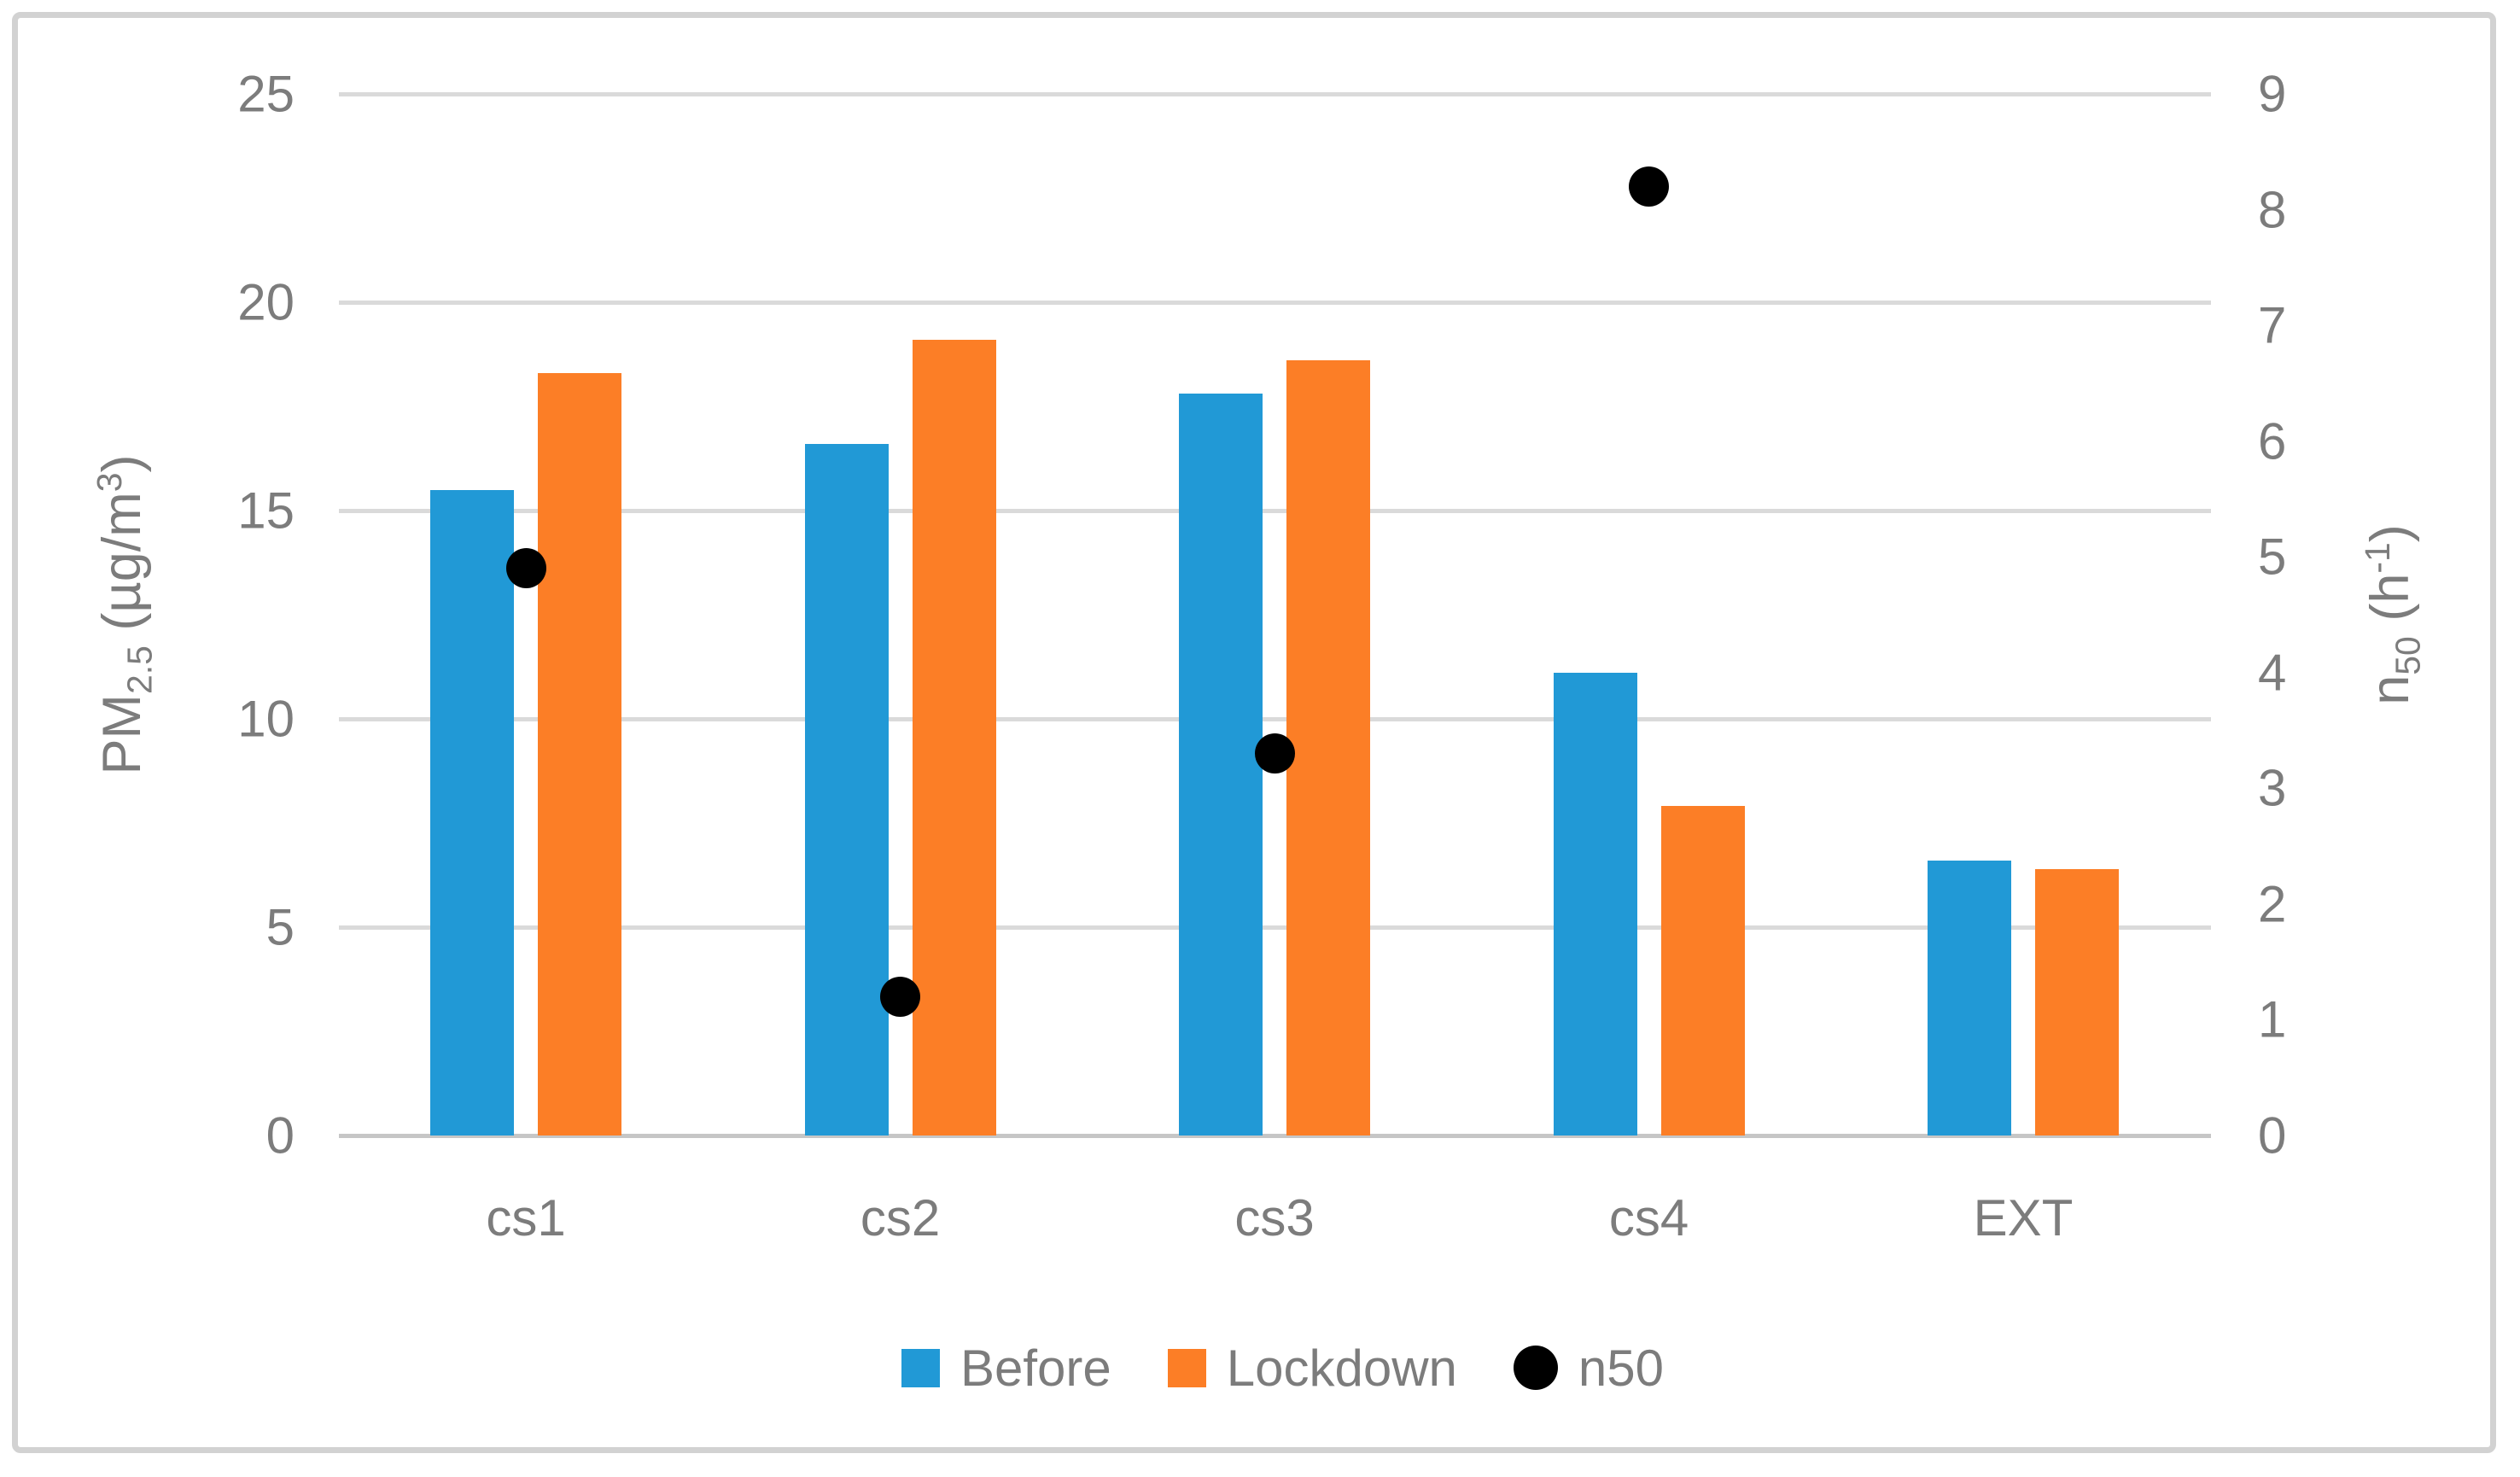 This screenshot has height=1477, width=2520. I want to click on legend-label: Lockdown, so click(1342, 1368).